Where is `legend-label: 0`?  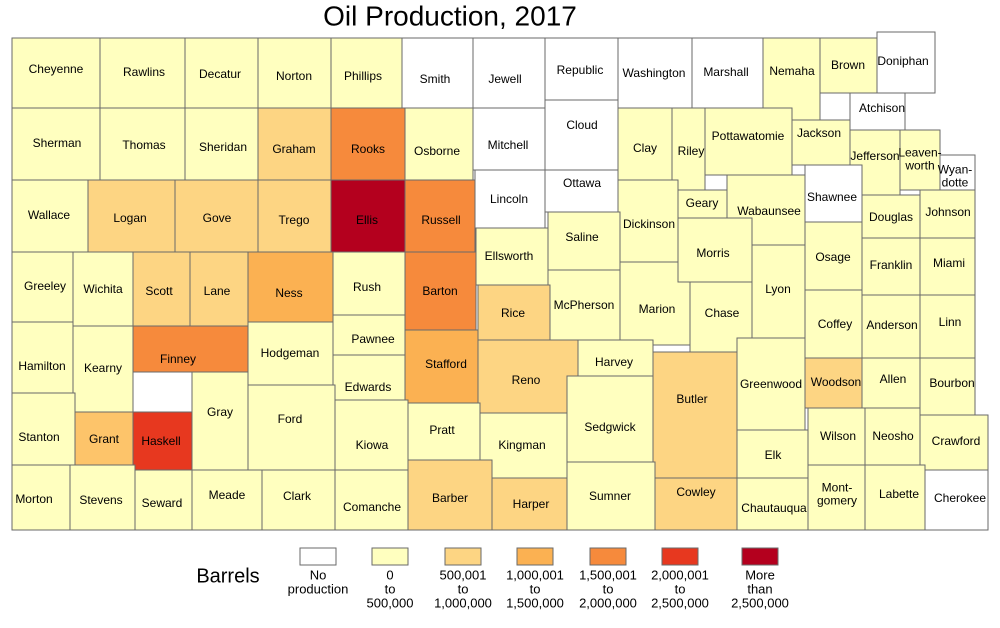 legend-label: 0 is located at coordinates (389, 574).